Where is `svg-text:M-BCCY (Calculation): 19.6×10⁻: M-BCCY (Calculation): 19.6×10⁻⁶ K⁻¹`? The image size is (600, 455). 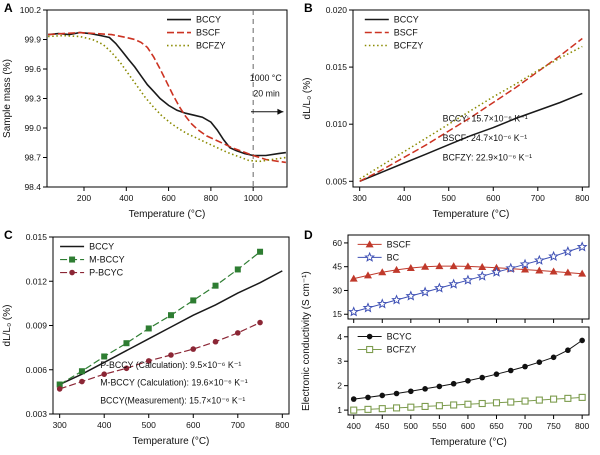 svg-text:M-BCCY (Calculation): 19.6×10⁻: M-BCCY (Calculation): 19.6×10⁻⁶ K⁻¹ is located at coordinates (174, 383).